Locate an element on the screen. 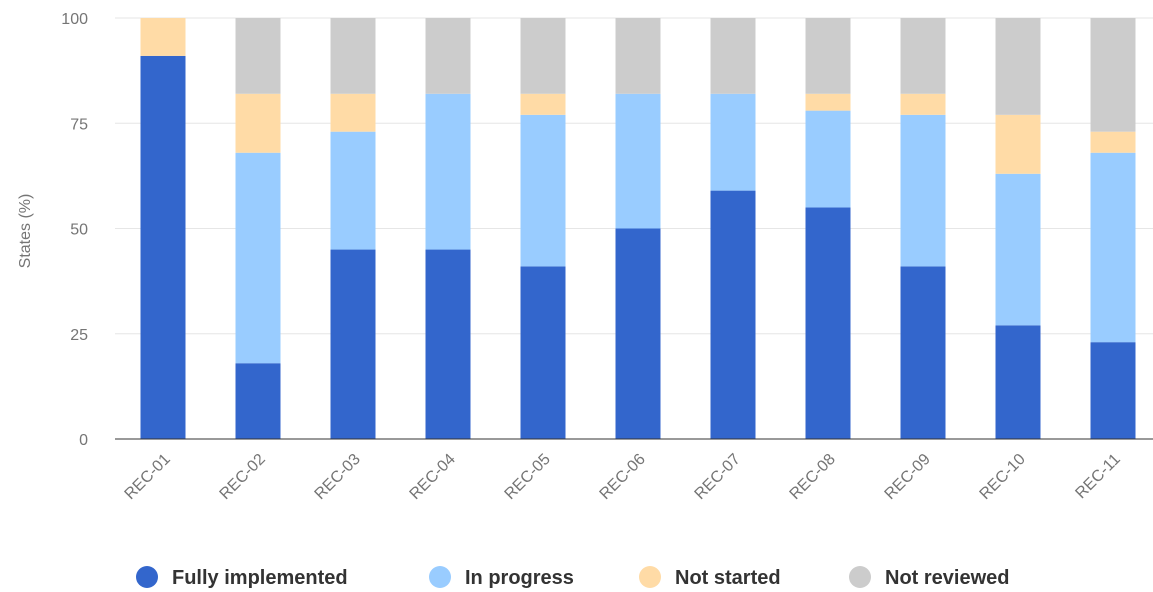 Image resolution: width=1153 pixels, height=592 pixels. y-tick-label: 50 is located at coordinates (79, 230).